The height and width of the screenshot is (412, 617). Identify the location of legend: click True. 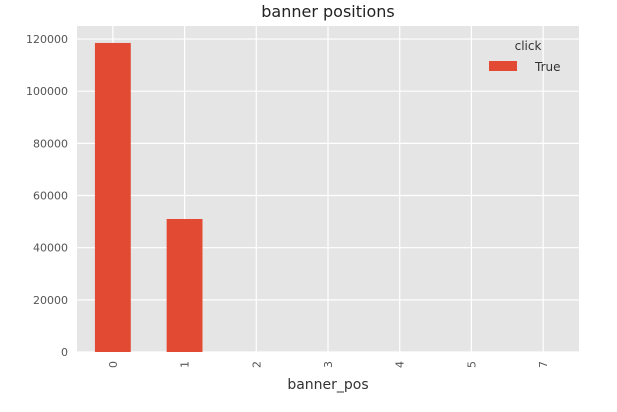
(525, 56).